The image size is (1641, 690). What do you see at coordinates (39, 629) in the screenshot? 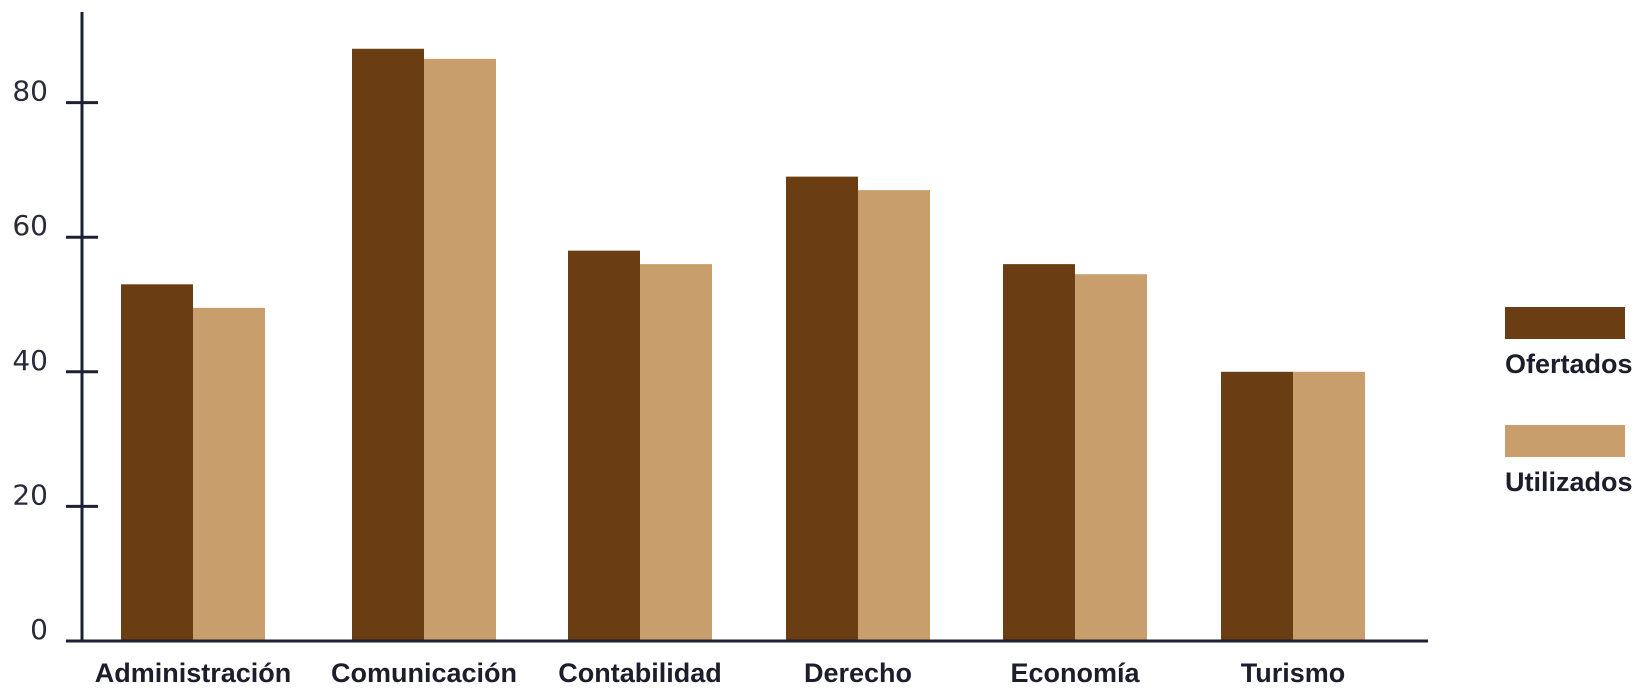
I see `y-tick-label: 0` at bounding box center [39, 629].